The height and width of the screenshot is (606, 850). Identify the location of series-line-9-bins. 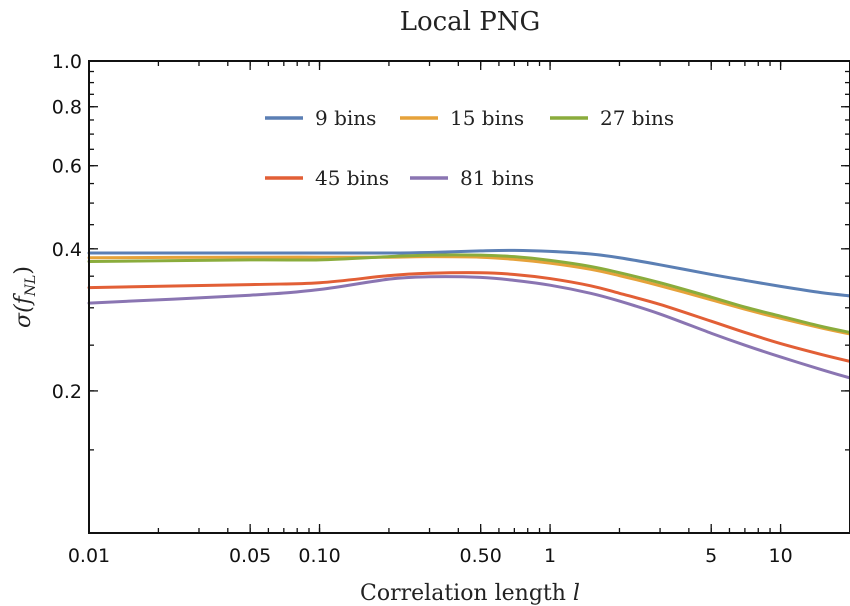
(468, 273).